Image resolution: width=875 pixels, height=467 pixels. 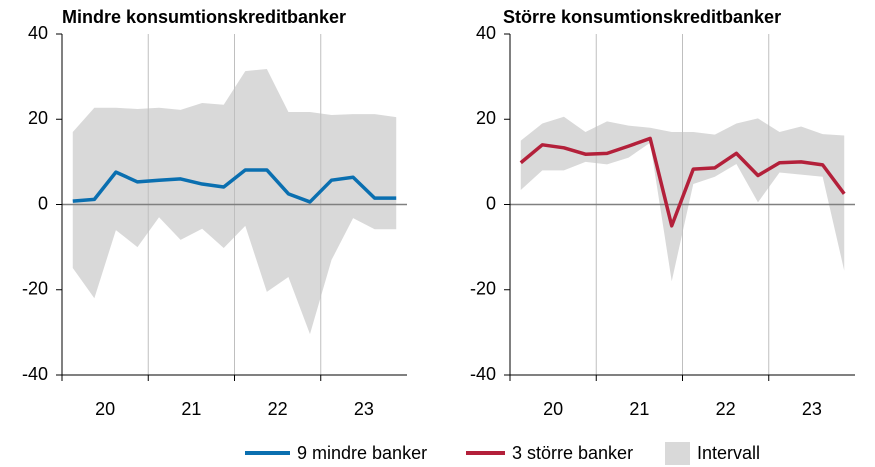 What do you see at coordinates (572, 453) in the screenshot?
I see `legend-label: 3 större banker` at bounding box center [572, 453].